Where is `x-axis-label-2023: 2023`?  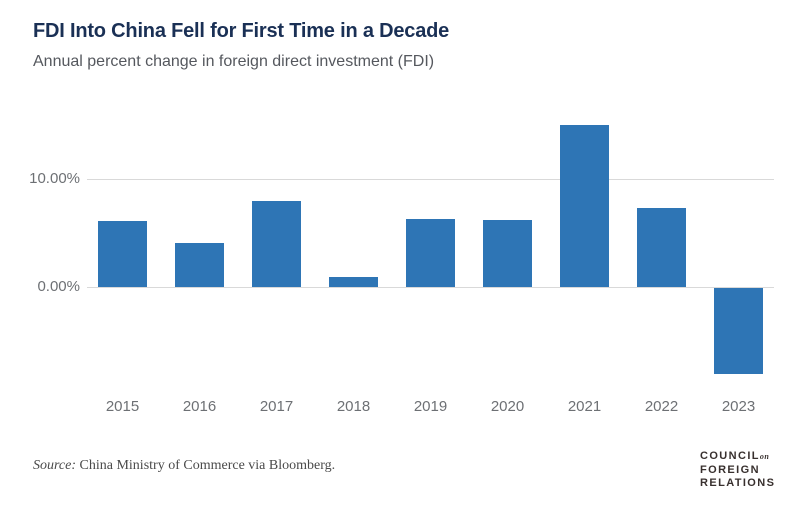 x-axis-label-2023: 2023 is located at coordinates (738, 406).